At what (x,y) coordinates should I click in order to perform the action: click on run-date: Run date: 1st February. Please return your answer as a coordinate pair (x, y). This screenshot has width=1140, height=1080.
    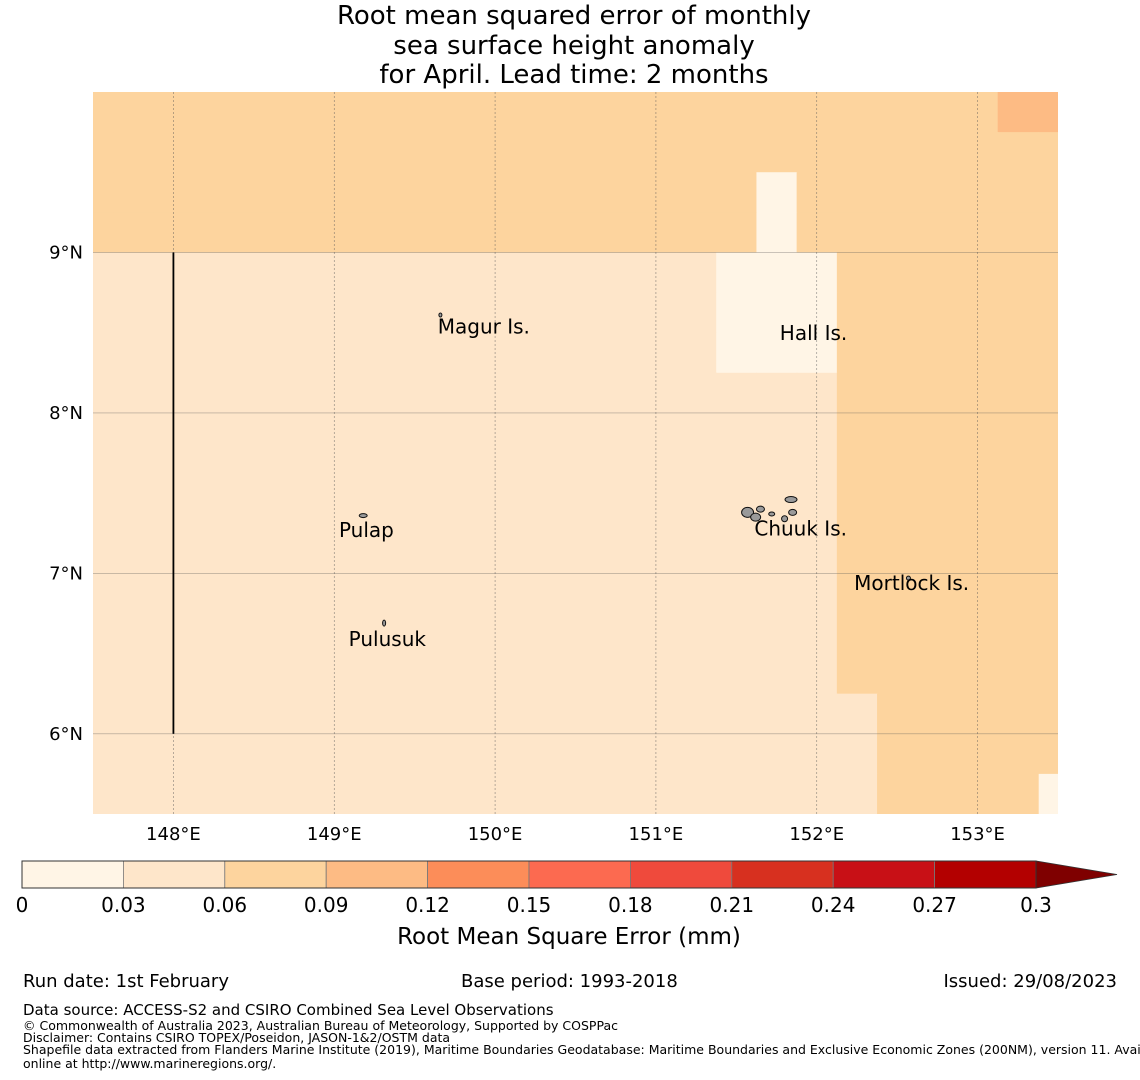
    Looking at the image, I should click on (126, 981).